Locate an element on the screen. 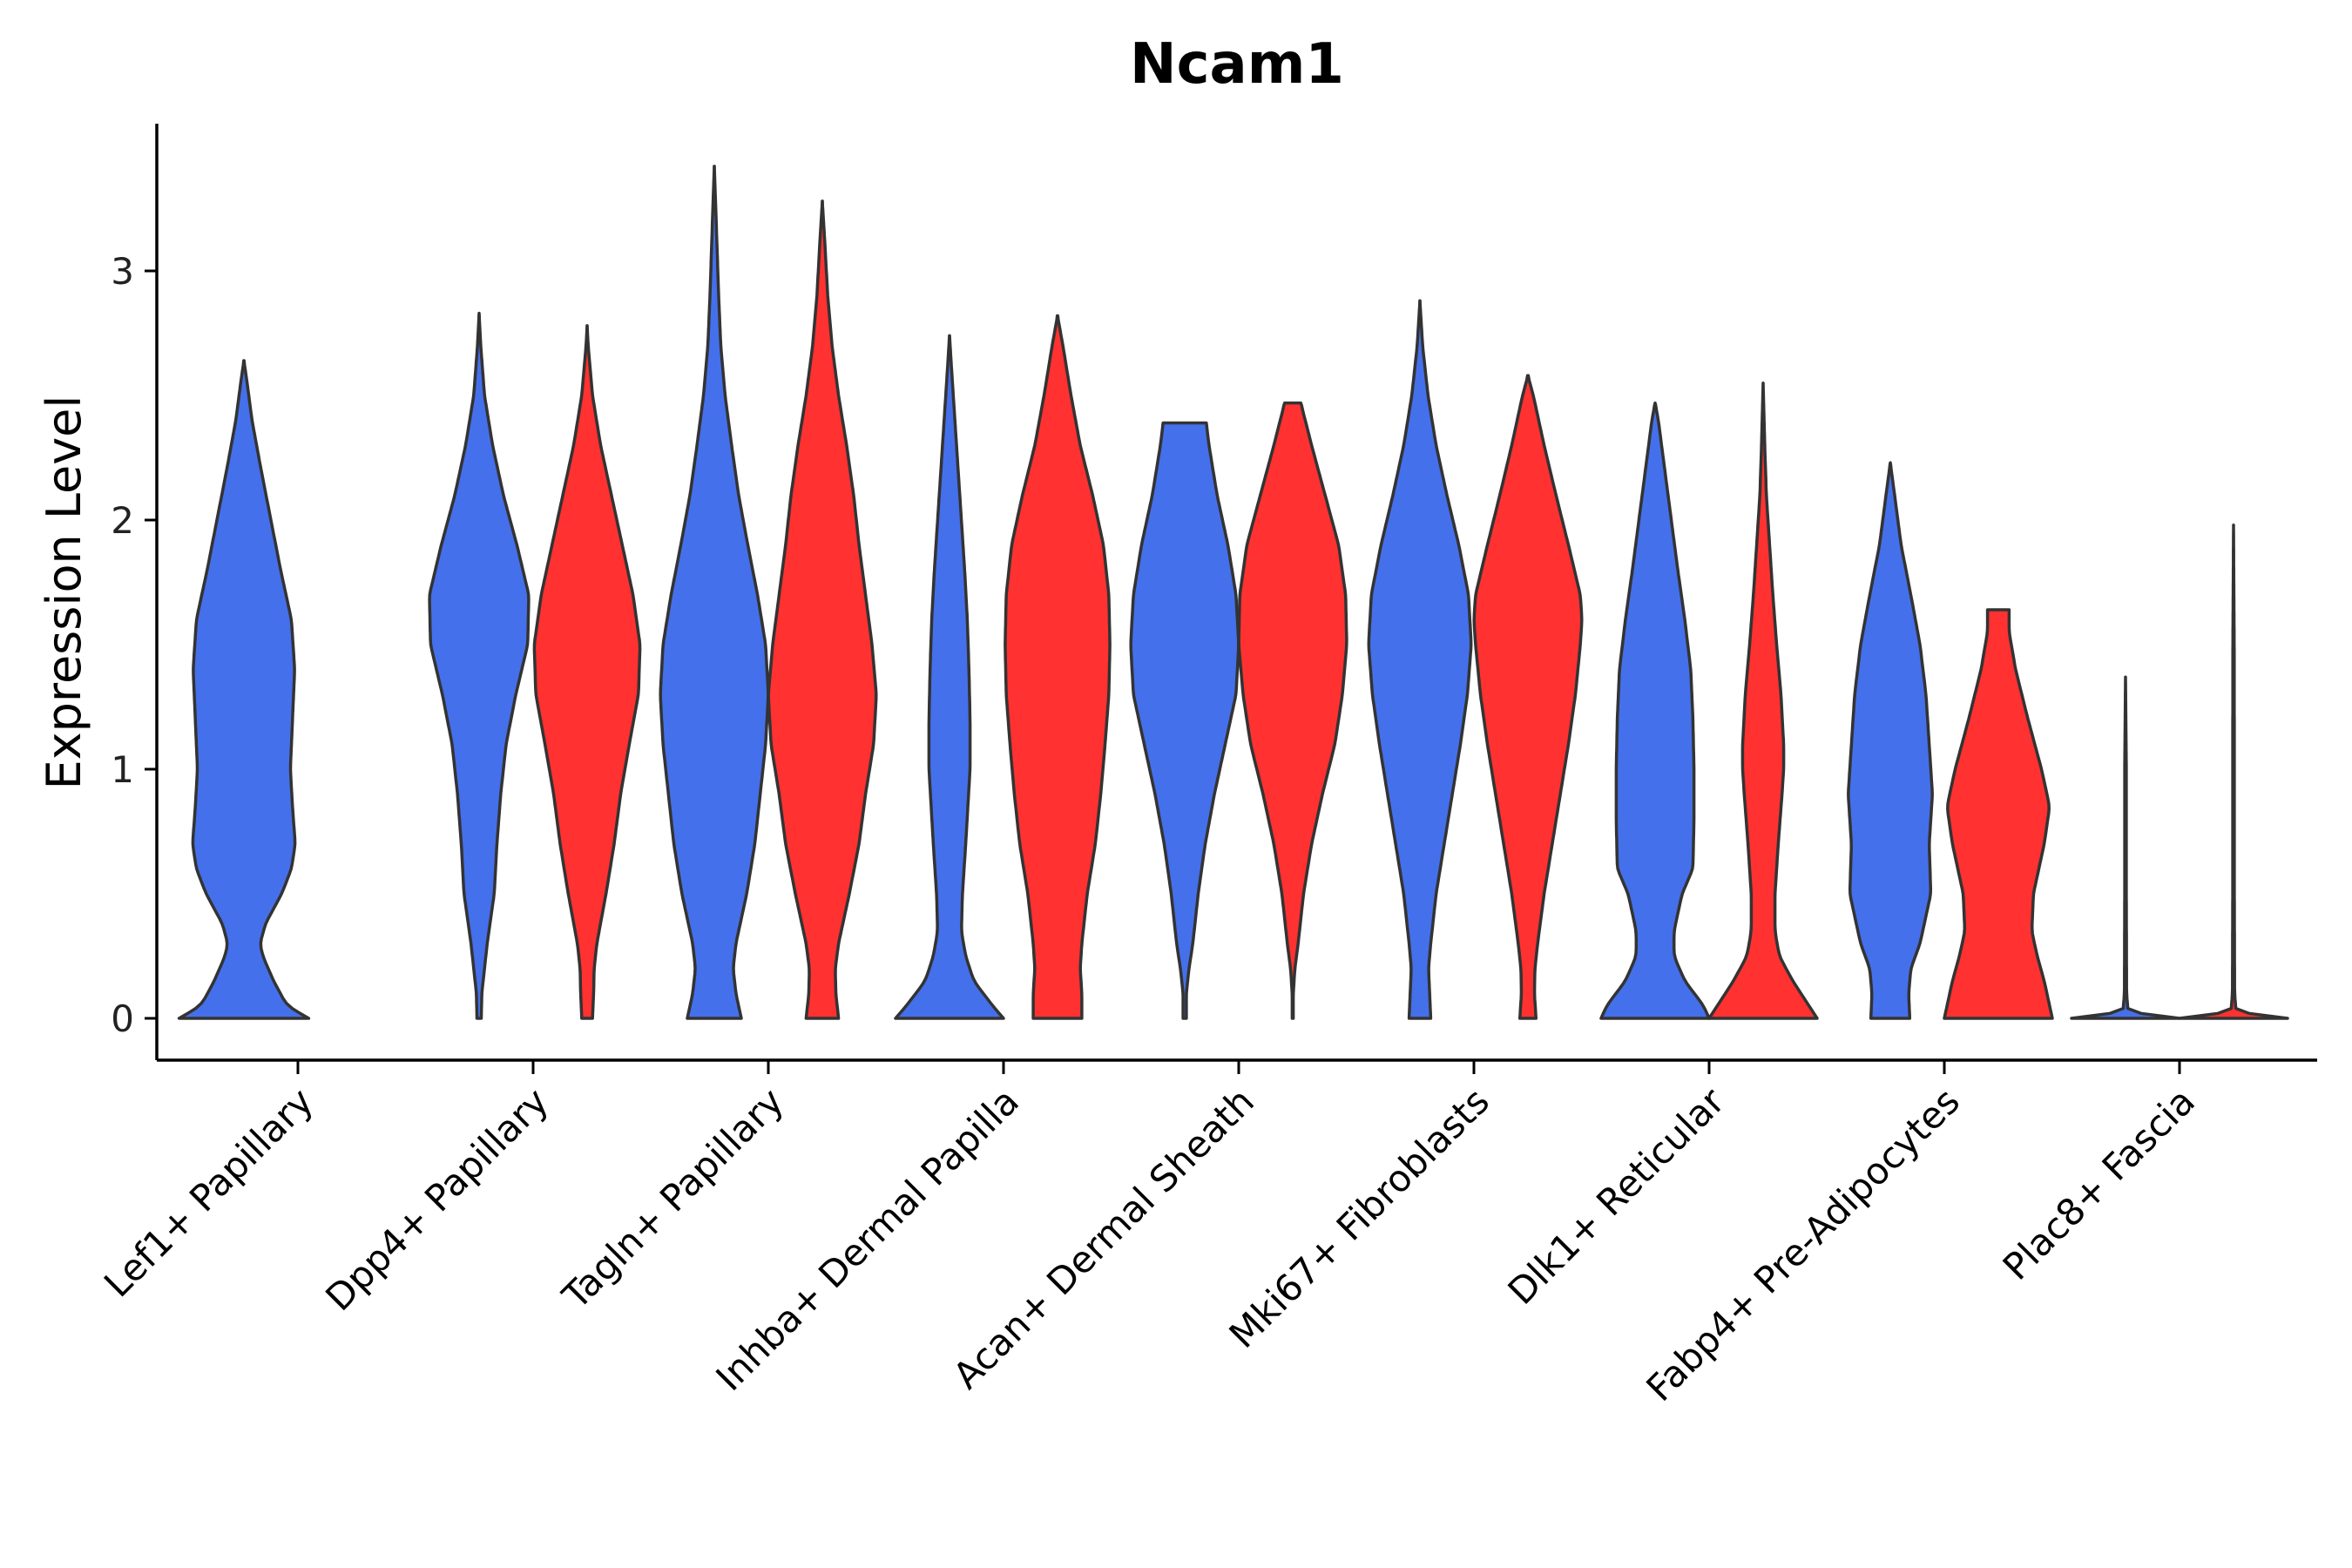 The width and height of the screenshot is (2352, 1568). x-tick-label: Dlk1+ Reticular is located at coordinates (1617, 1196).